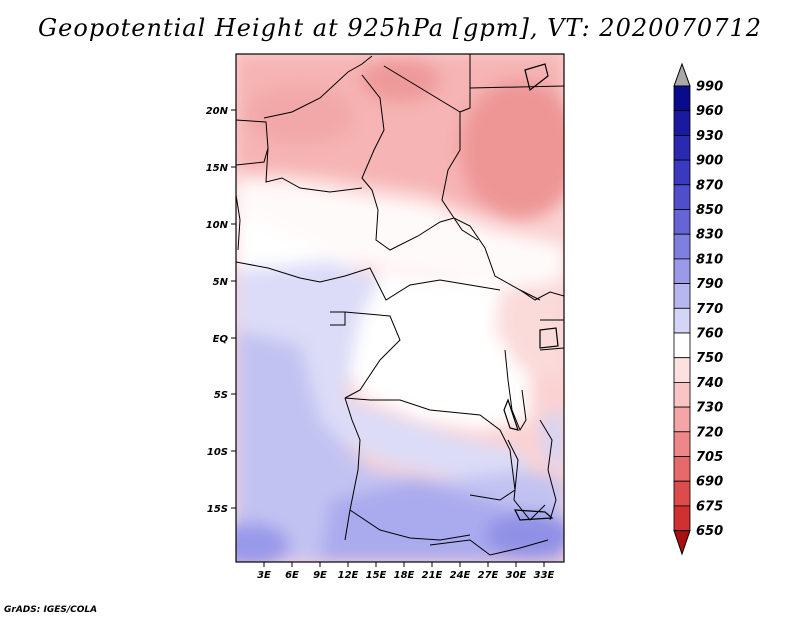 This screenshot has width=800, height=618. Describe the element at coordinates (709, 111) in the screenshot. I see `colorbar-label: 960` at that location.